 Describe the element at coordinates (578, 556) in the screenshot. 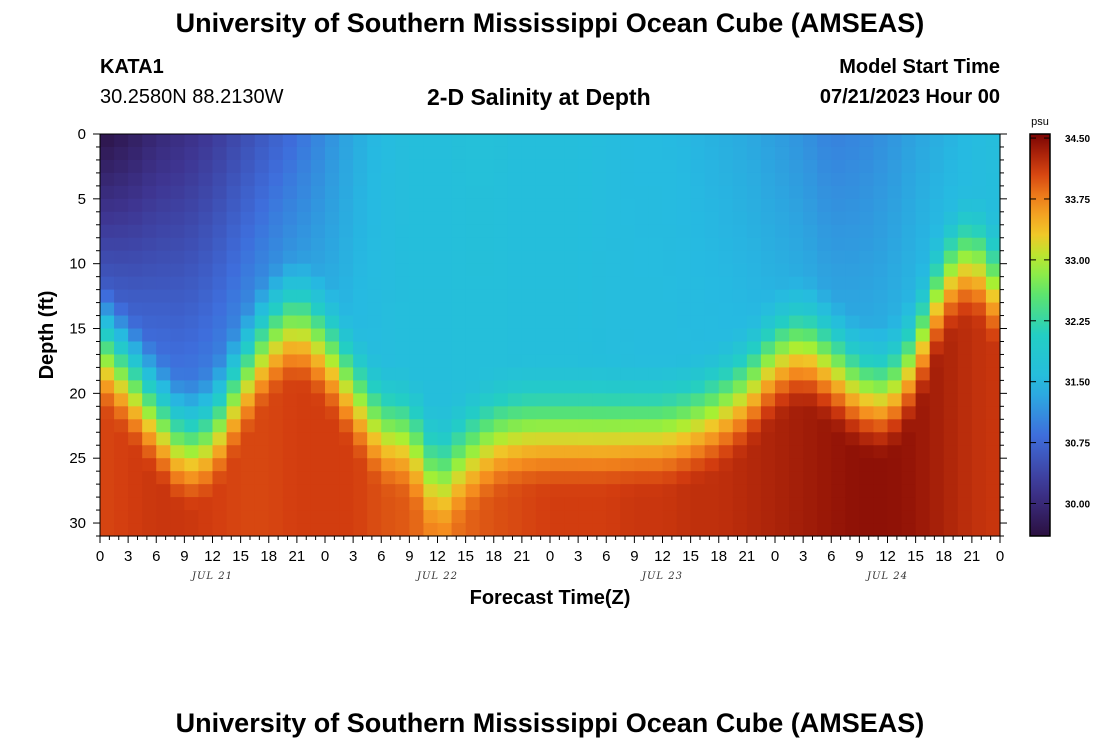

I see `x-tick-label: 3` at that location.